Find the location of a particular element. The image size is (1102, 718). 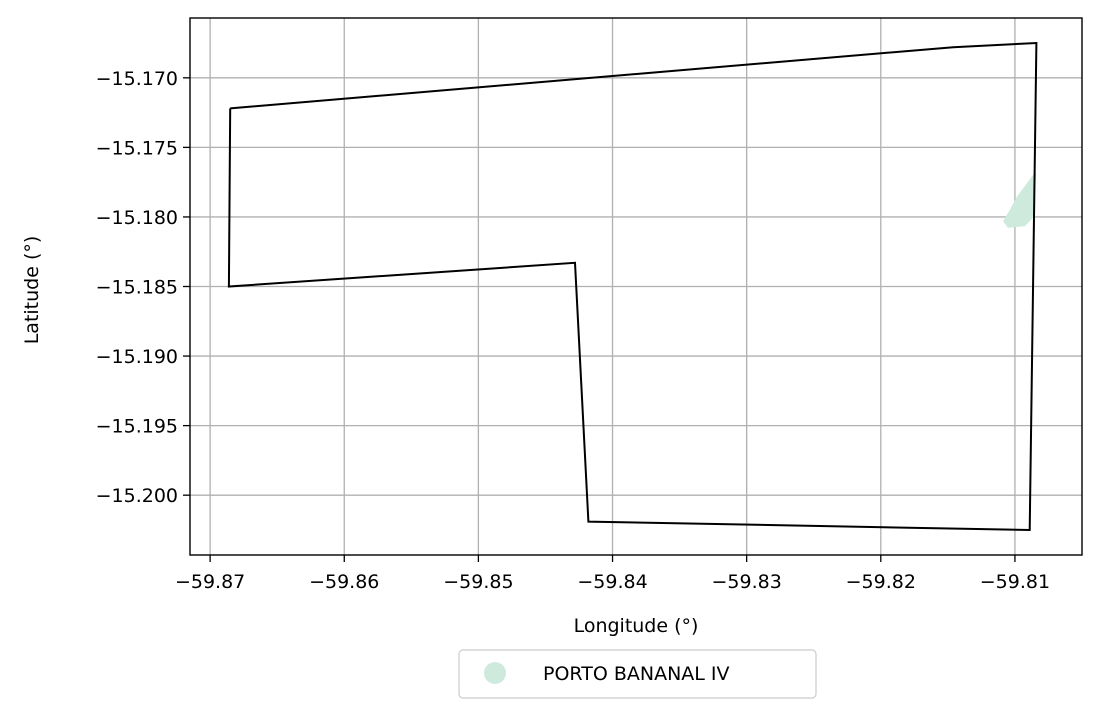

x-tick-label: −59.82 is located at coordinates (881, 582).